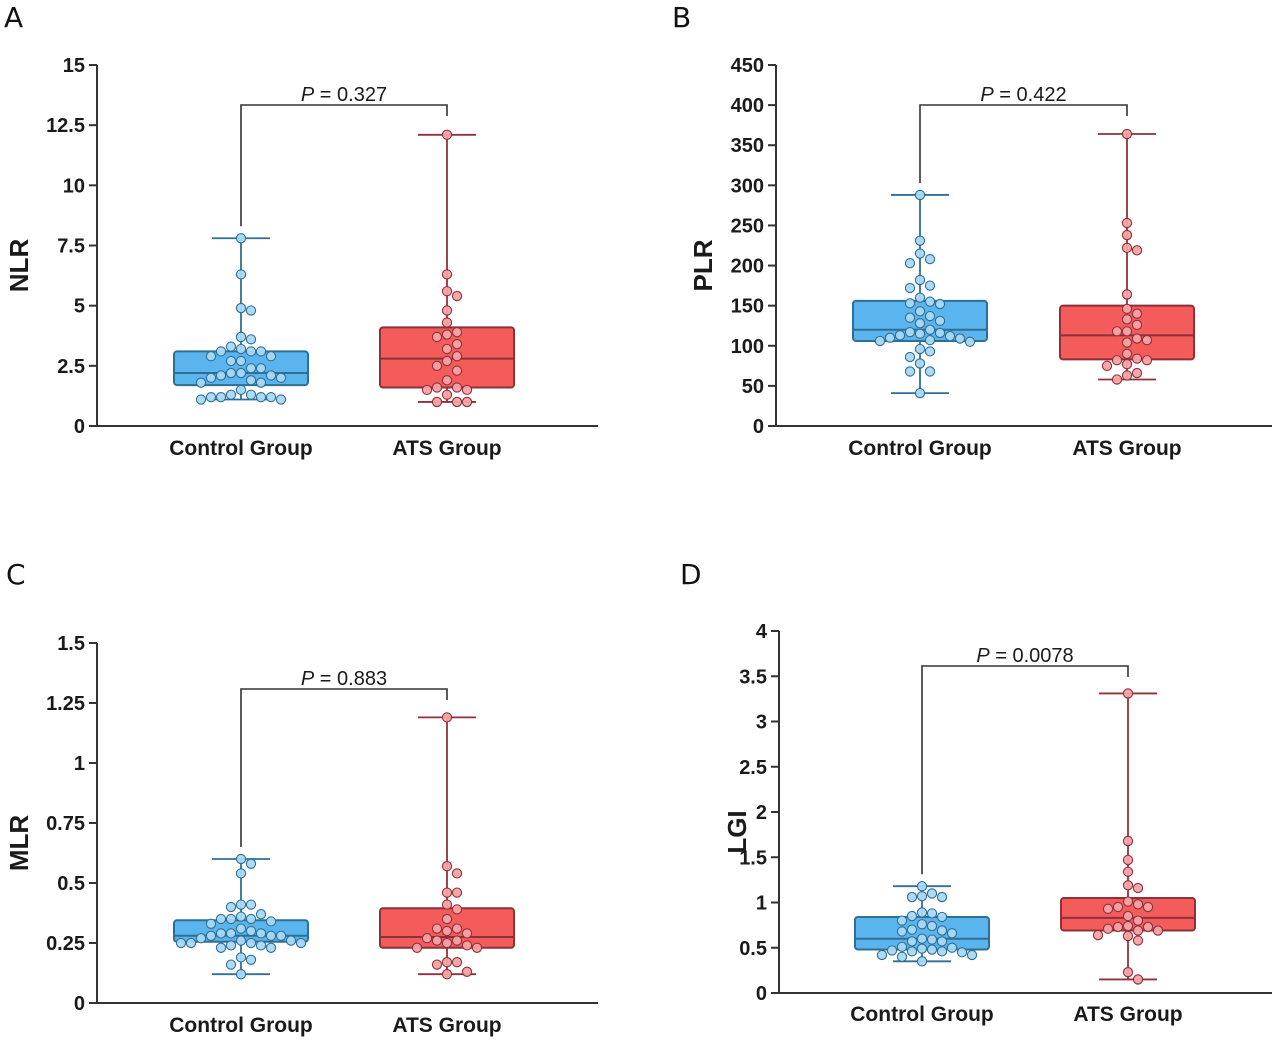 The width and height of the screenshot is (1280, 1044). Describe the element at coordinates (344, 767) in the screenshot. I see `bracket-line` at that location.